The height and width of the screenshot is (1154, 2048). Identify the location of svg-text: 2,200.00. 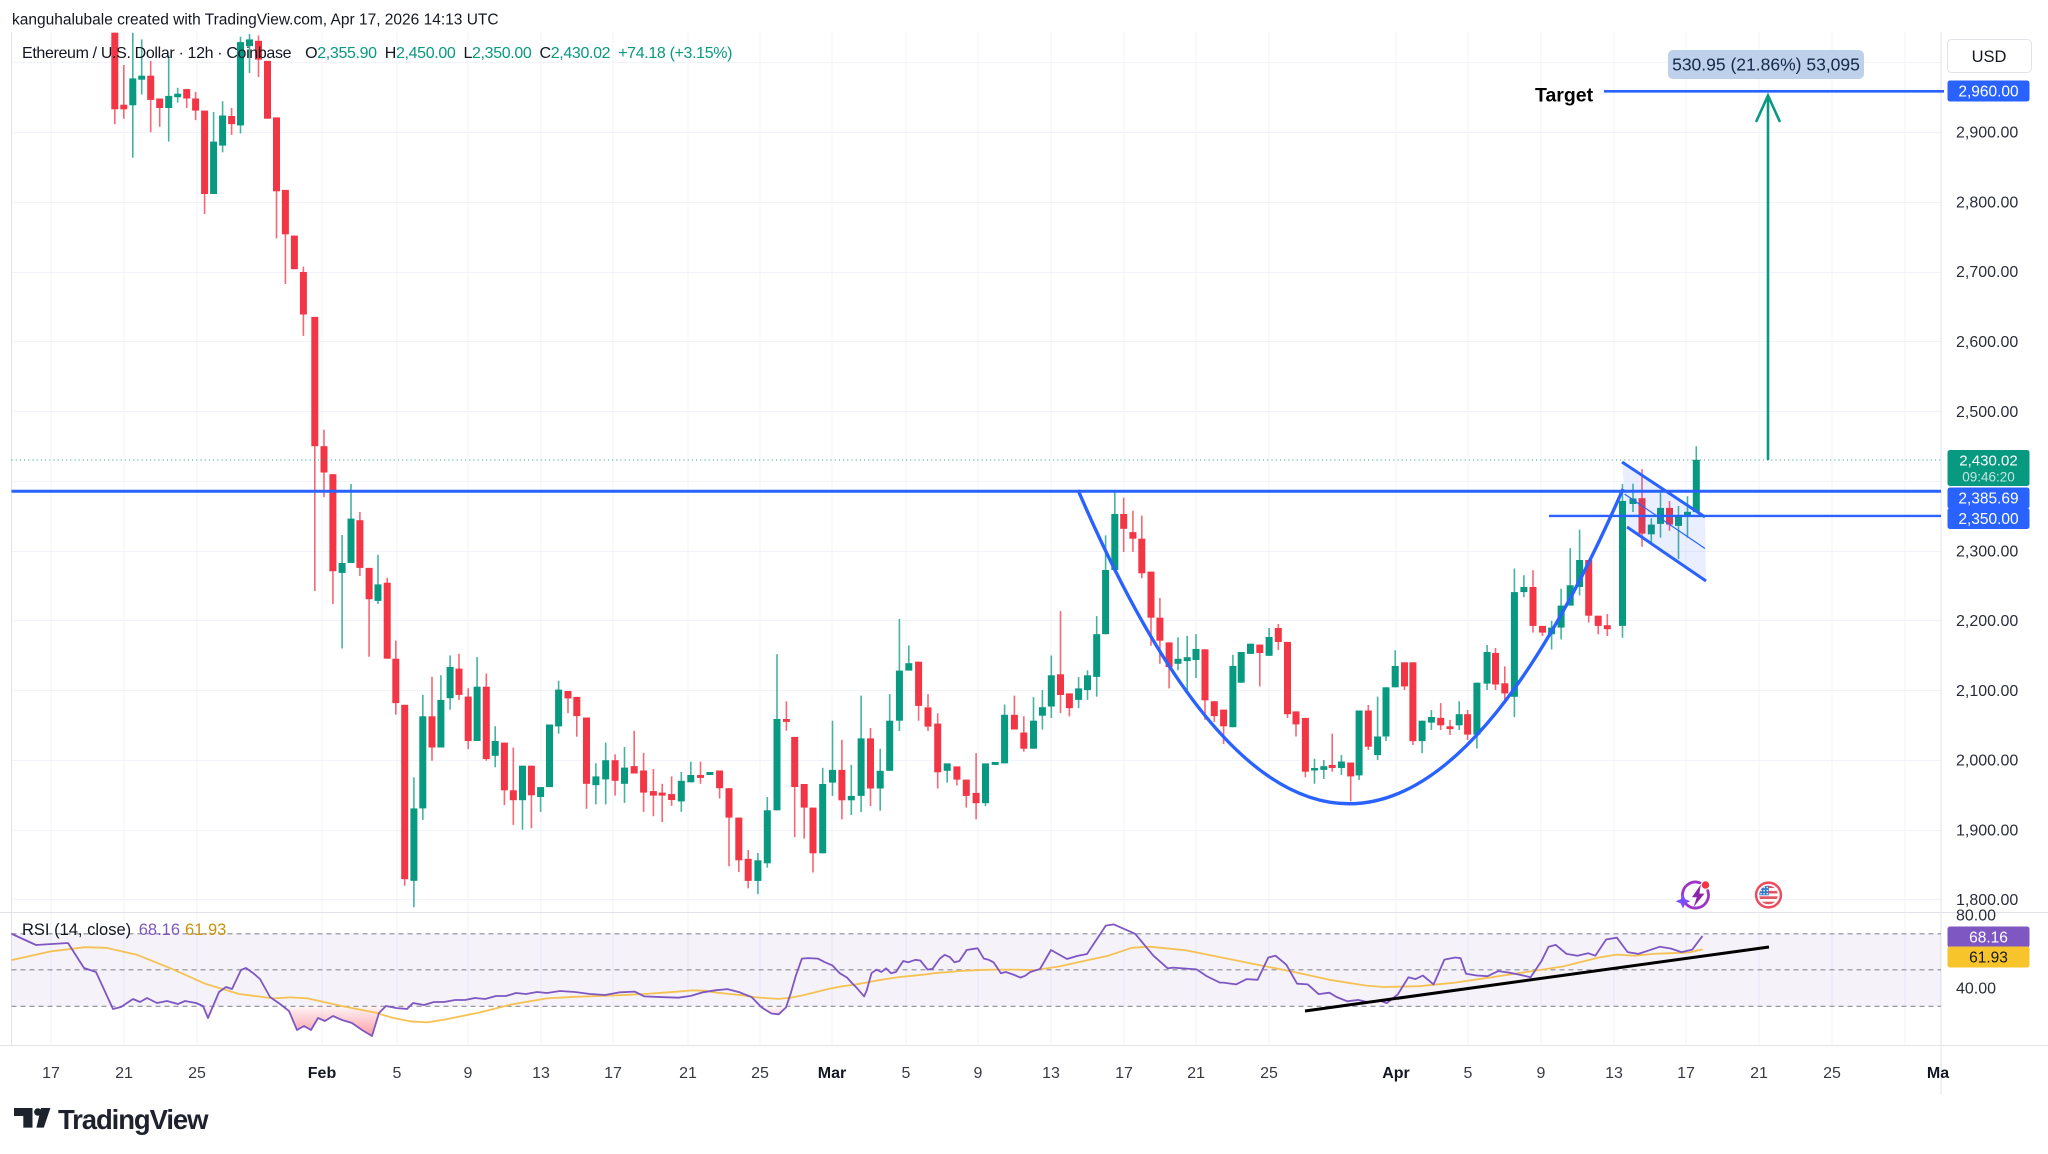
(1987, 621).